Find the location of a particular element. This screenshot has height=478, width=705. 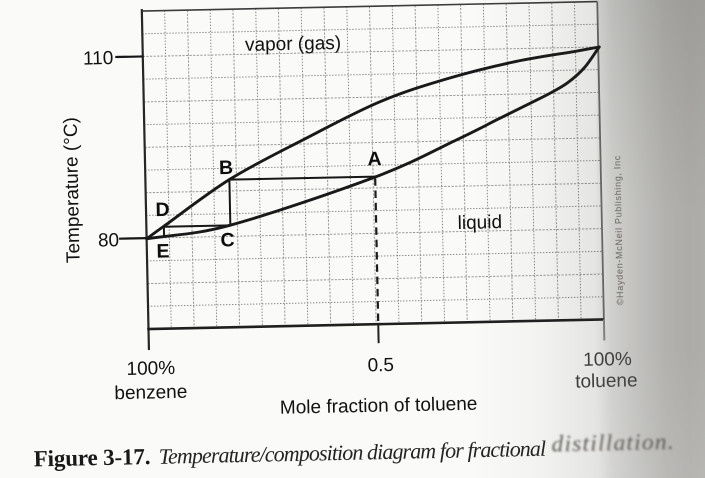

svg-text: Temperature (°C) is located at coordinates (73, 190).